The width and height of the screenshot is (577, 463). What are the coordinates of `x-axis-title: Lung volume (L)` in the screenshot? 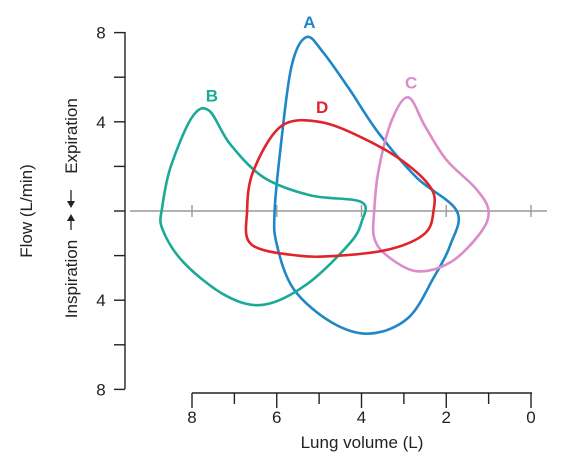 It's located at (362, 442).